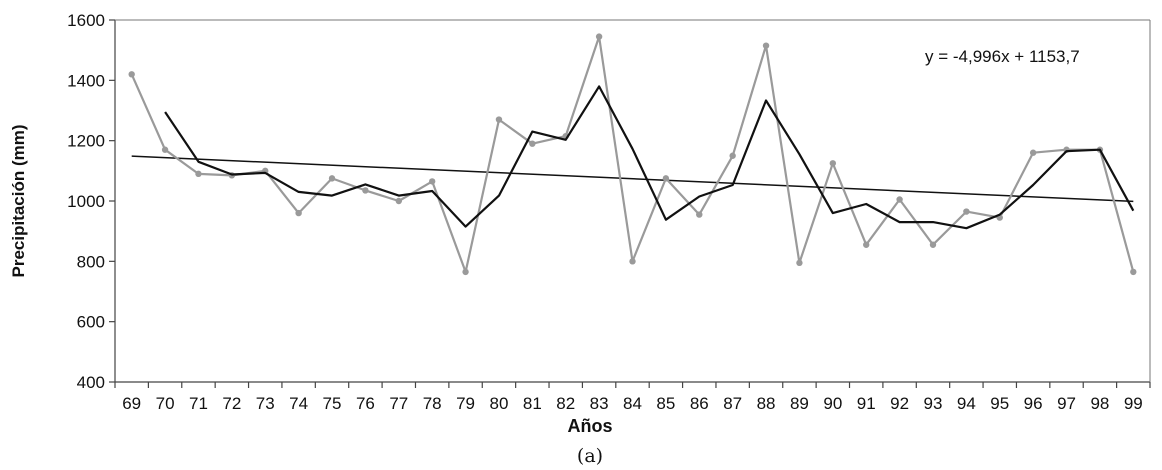 Image resolution: width=1162 pixels, height=470 pixels. I want to click on x-tick-label: 90, so click(832, 403).